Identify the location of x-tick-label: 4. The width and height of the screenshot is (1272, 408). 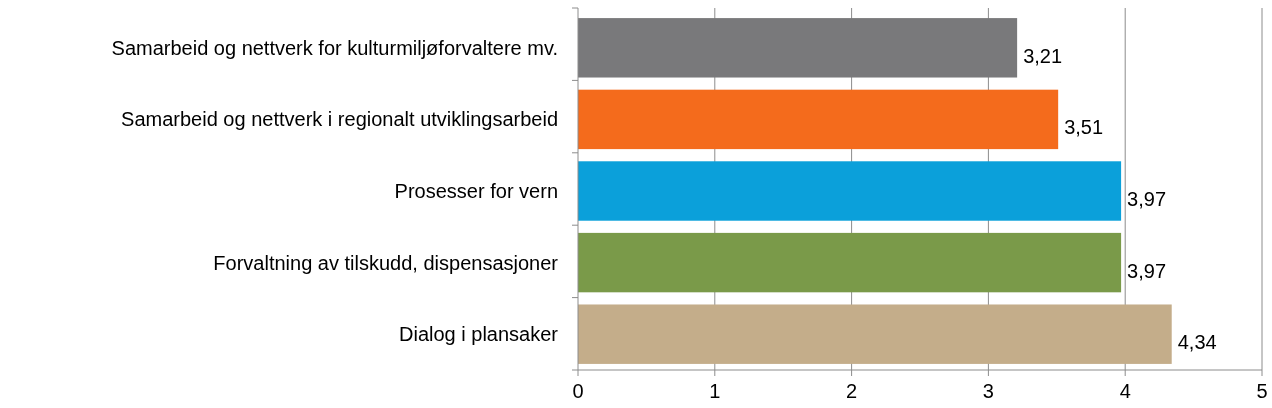
(1125, 391).